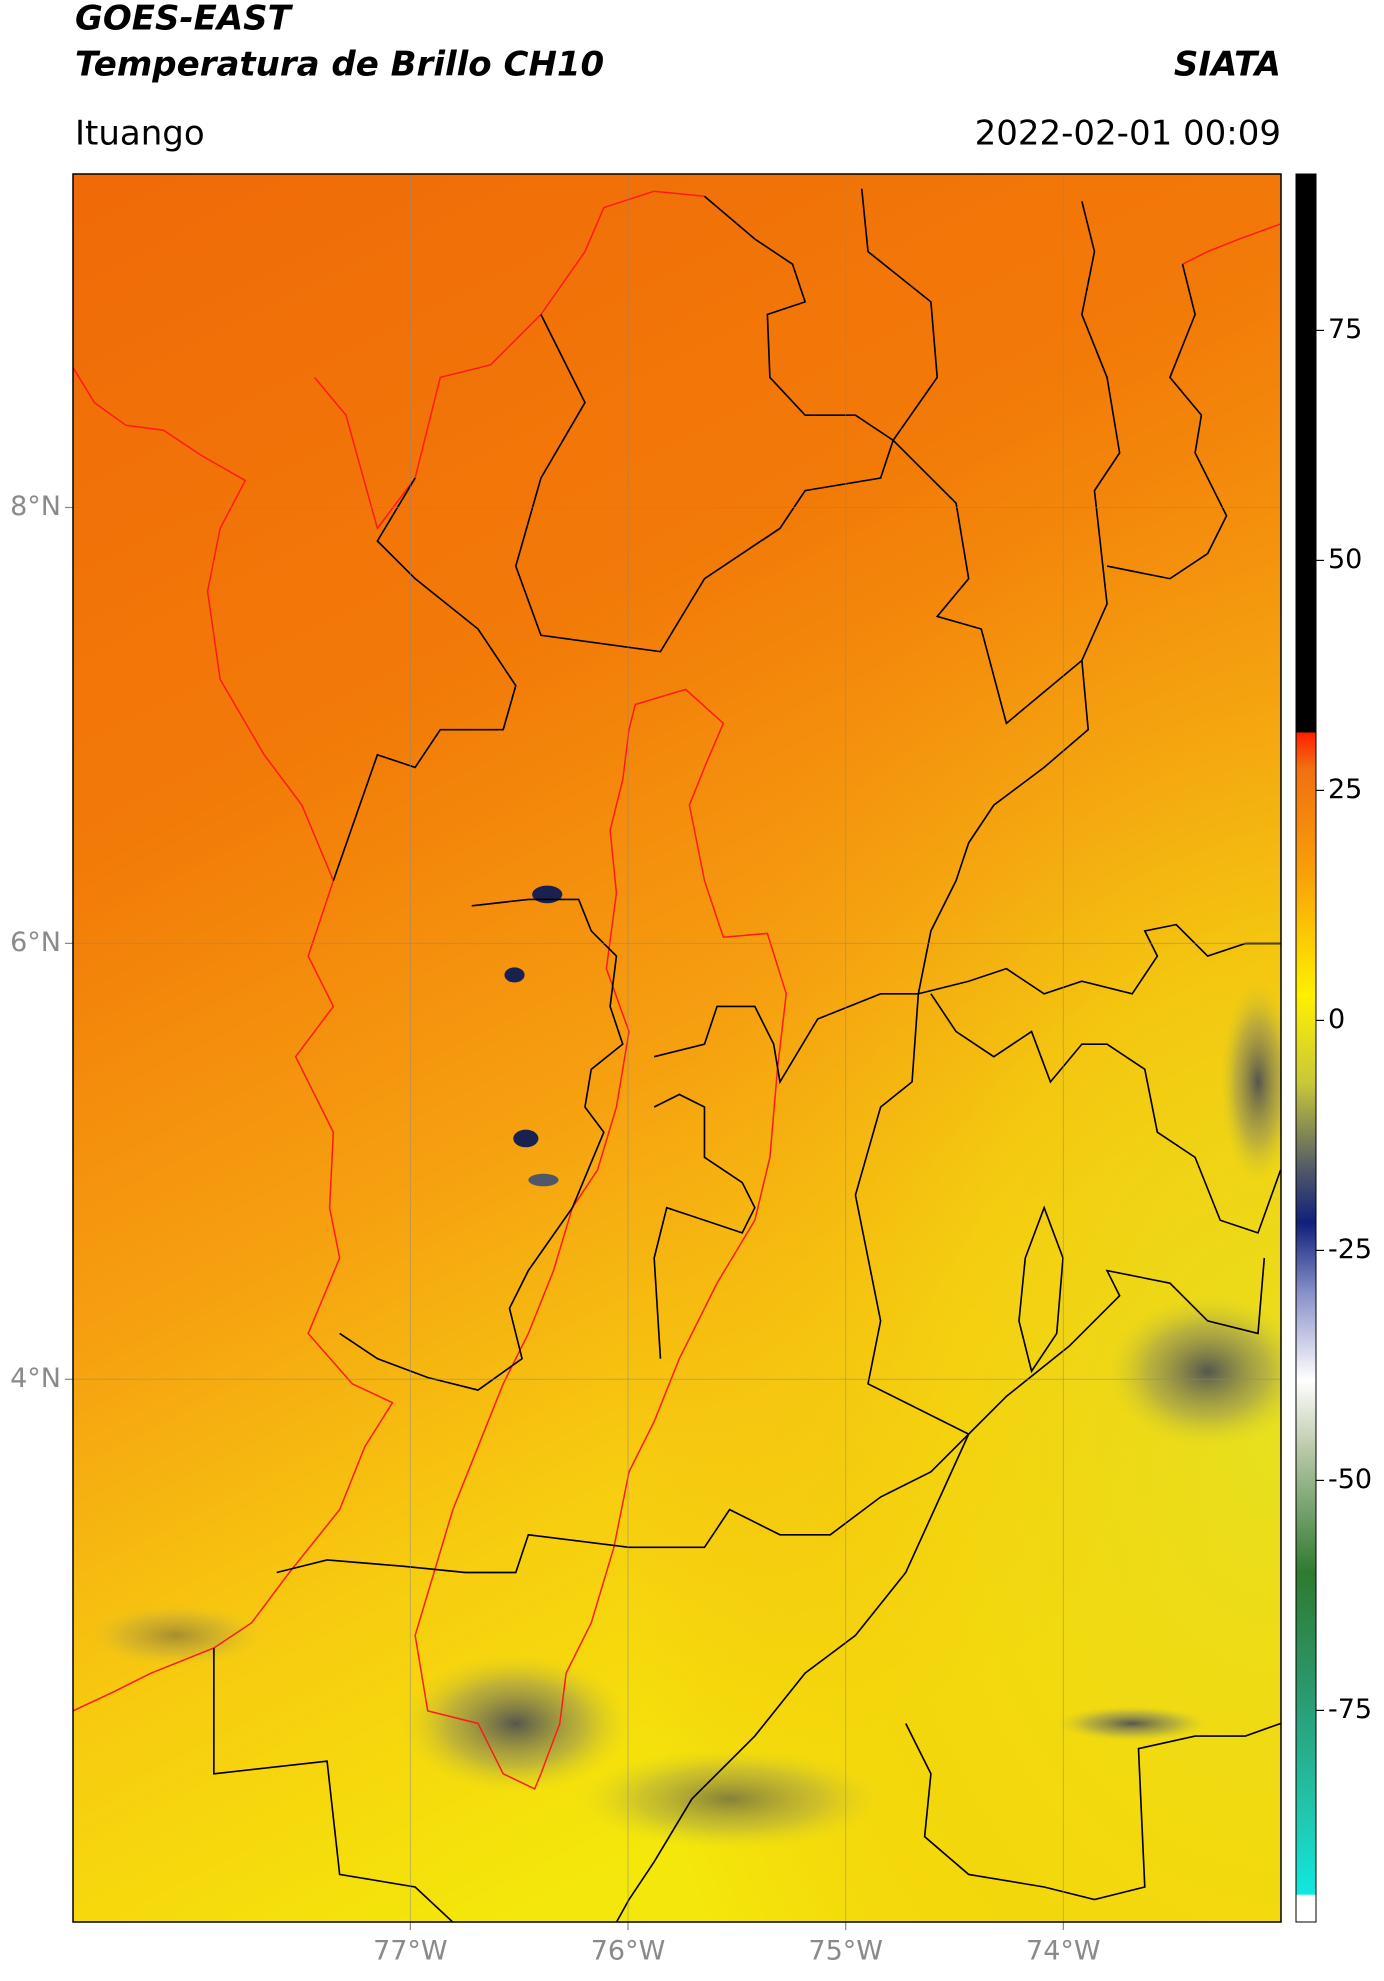 This screenshot has height=1981, width=1384. I want to click on title: GOES-EAST, so click(184, 19).